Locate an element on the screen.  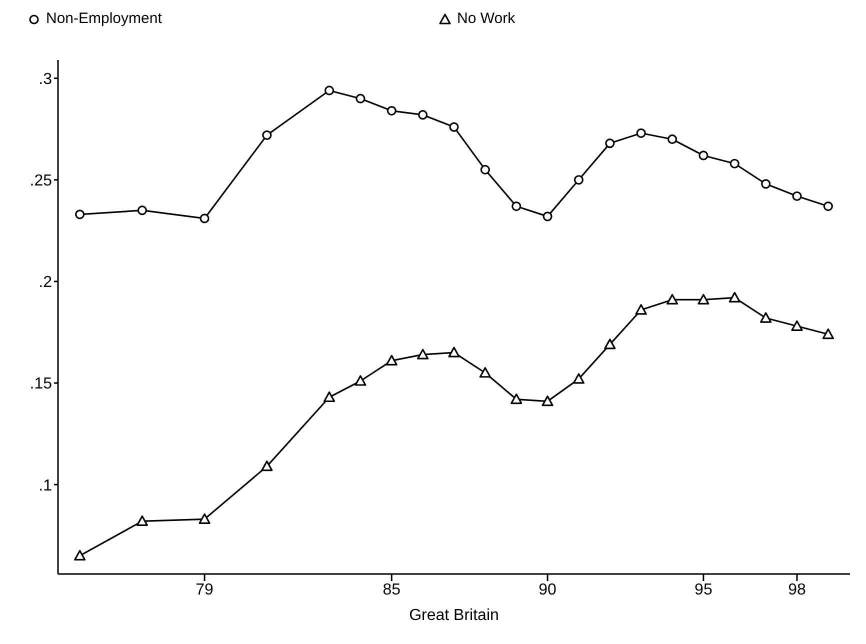
x-axis-title: Great Britain is located at coordinates (454, 615).